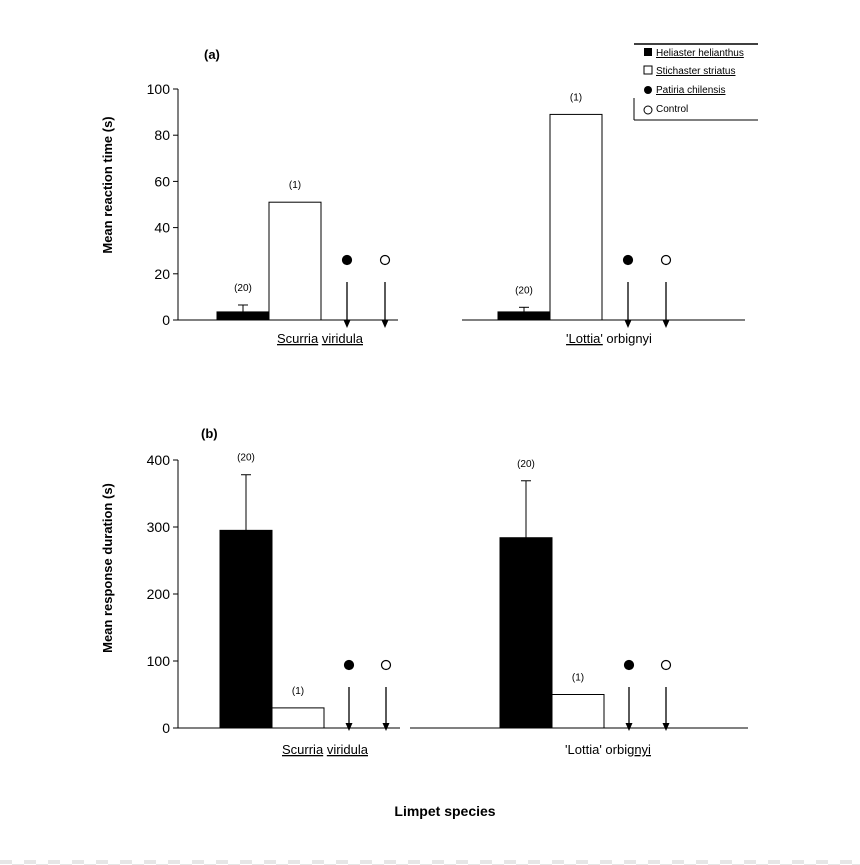 Image resolution: width=860 pixels, height=865 pixels. What do you see at coordinates (584, 338) in the screenshot?
I see `panel-a-group-label-part: 'Lottia'` at bounding box center [584, 338].